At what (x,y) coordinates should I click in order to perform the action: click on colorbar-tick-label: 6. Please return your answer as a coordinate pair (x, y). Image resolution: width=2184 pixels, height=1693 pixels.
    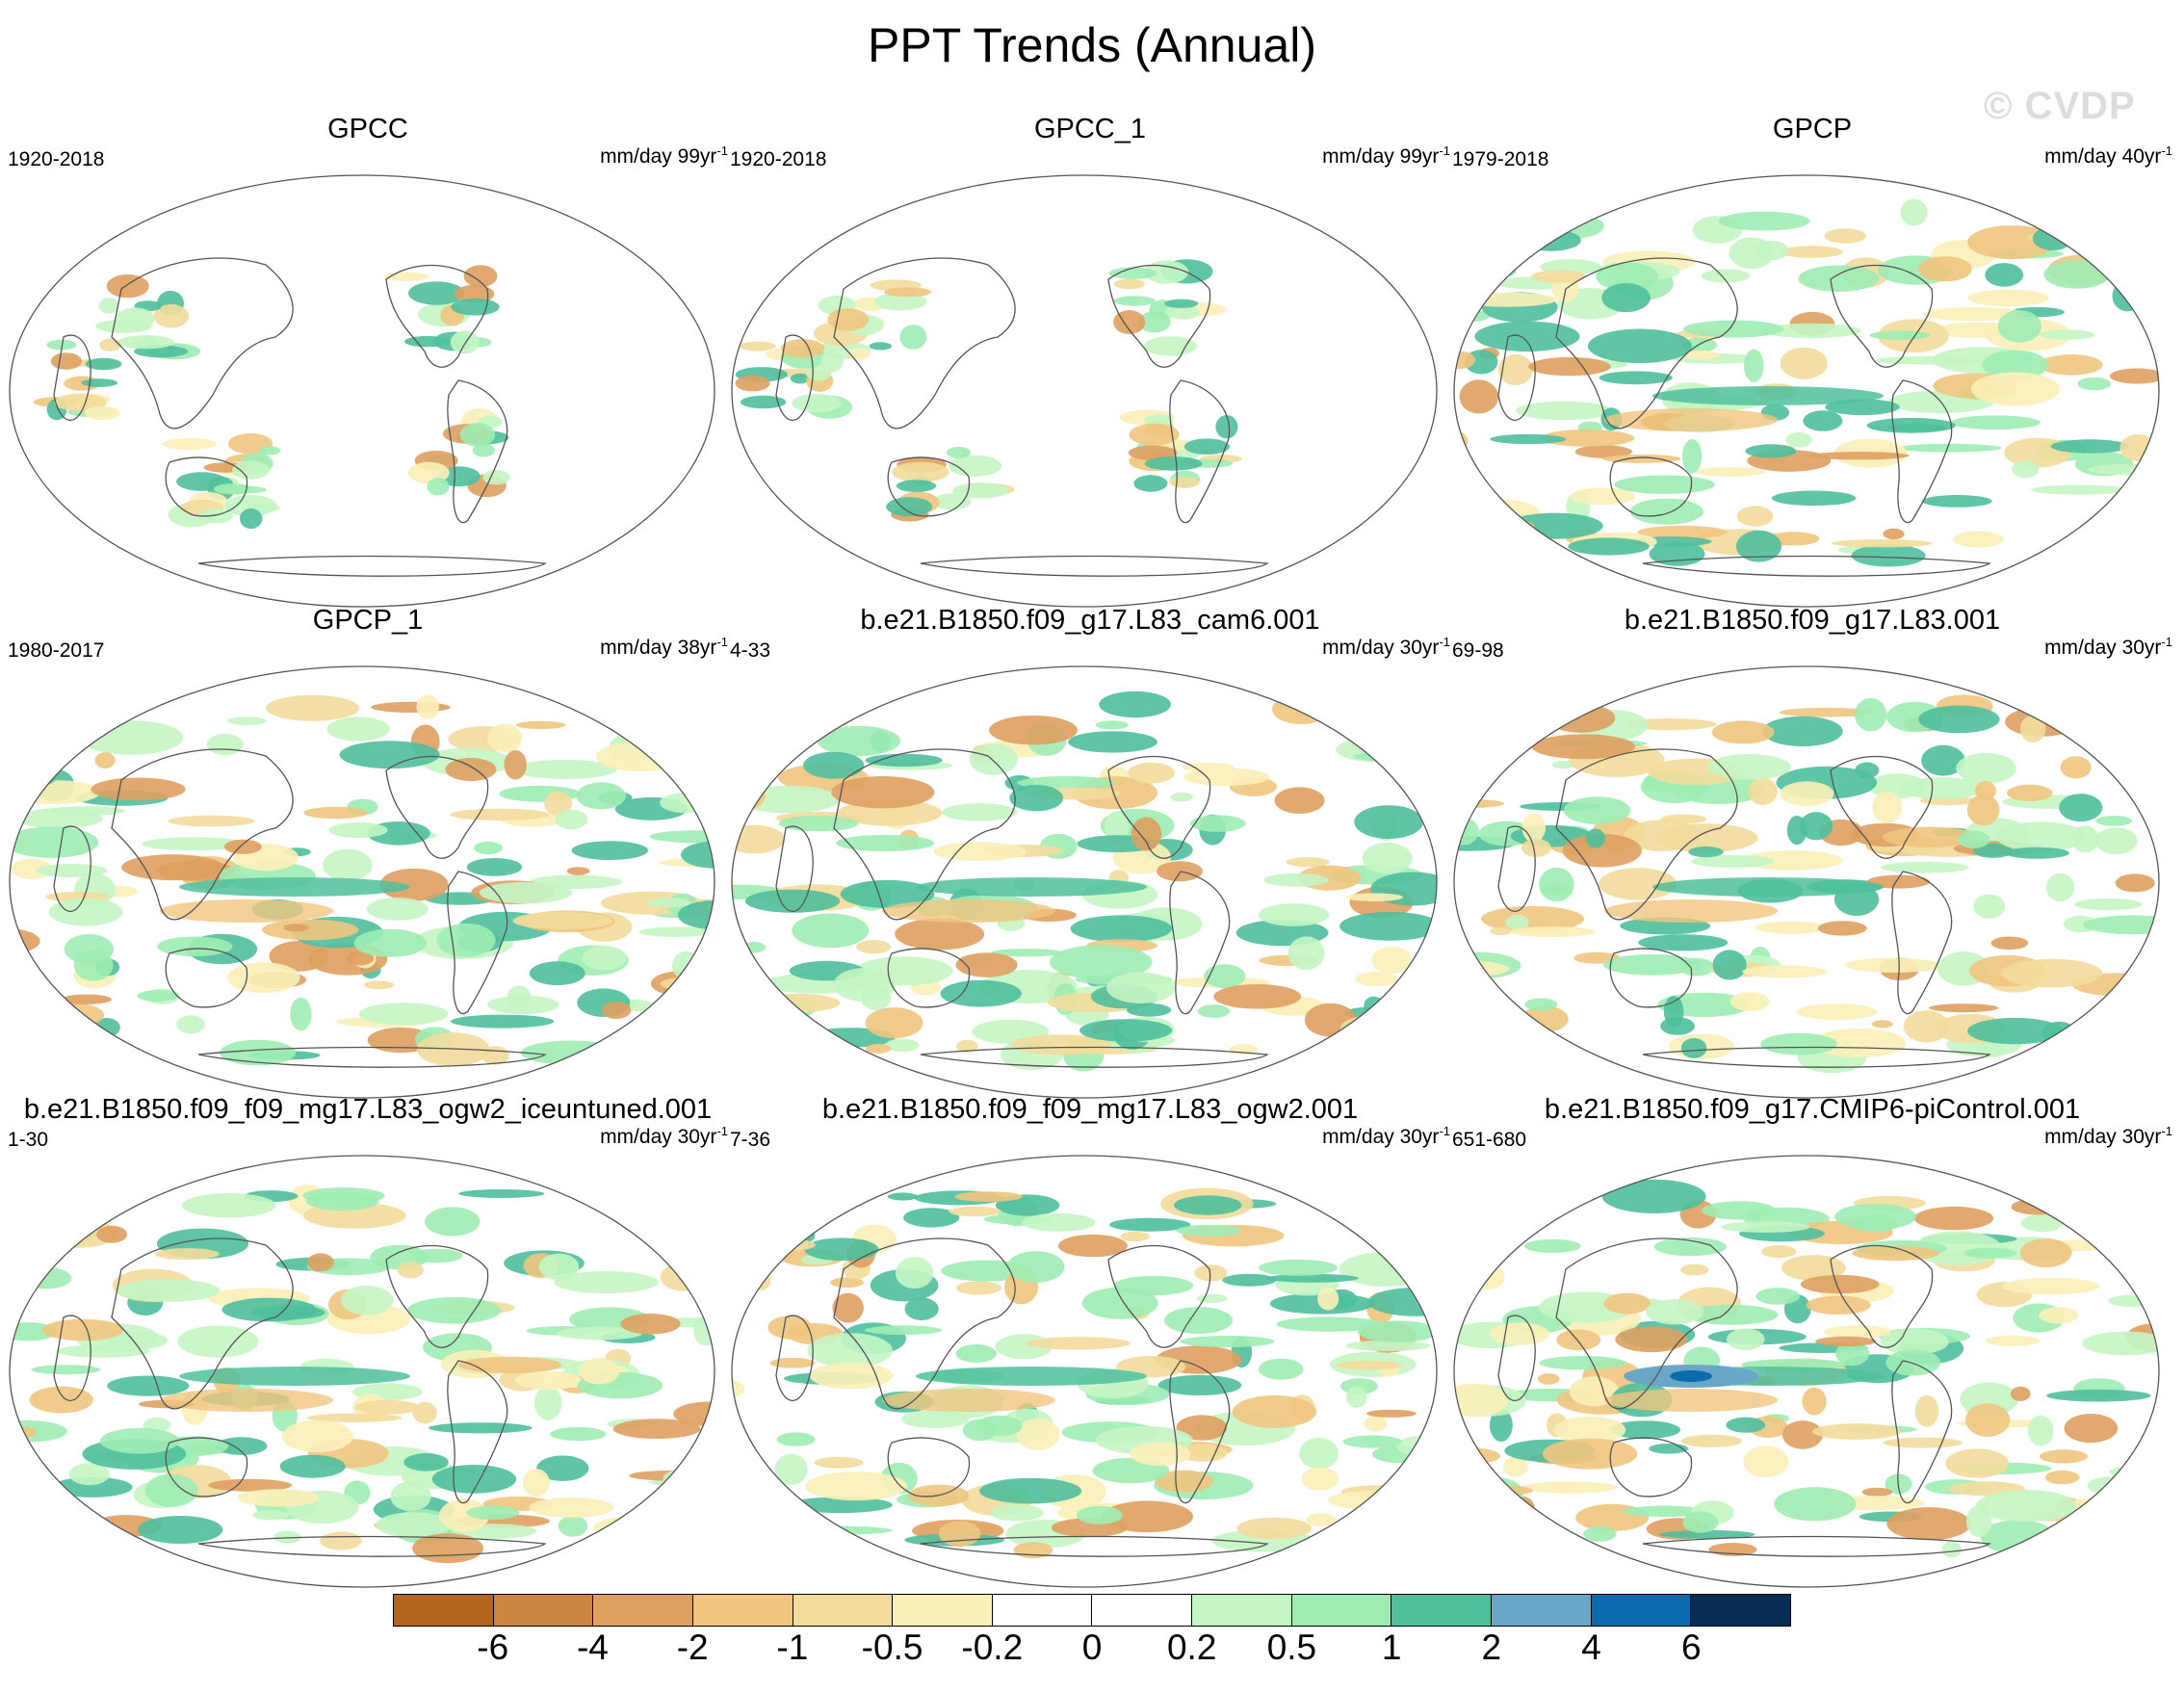
    Looking at the image, I should click on (1691, 1647).